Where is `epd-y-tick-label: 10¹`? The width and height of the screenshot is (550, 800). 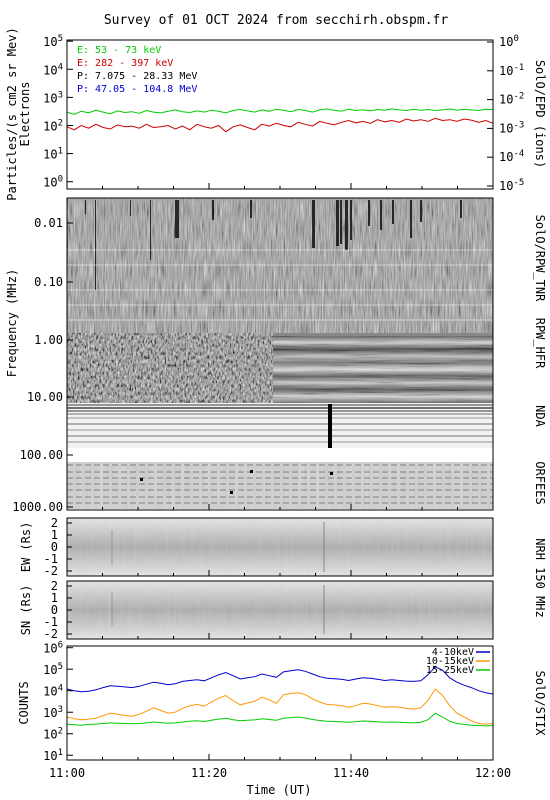 epd-y-tick-label: 10¹ is located at coordinates (53, 154).